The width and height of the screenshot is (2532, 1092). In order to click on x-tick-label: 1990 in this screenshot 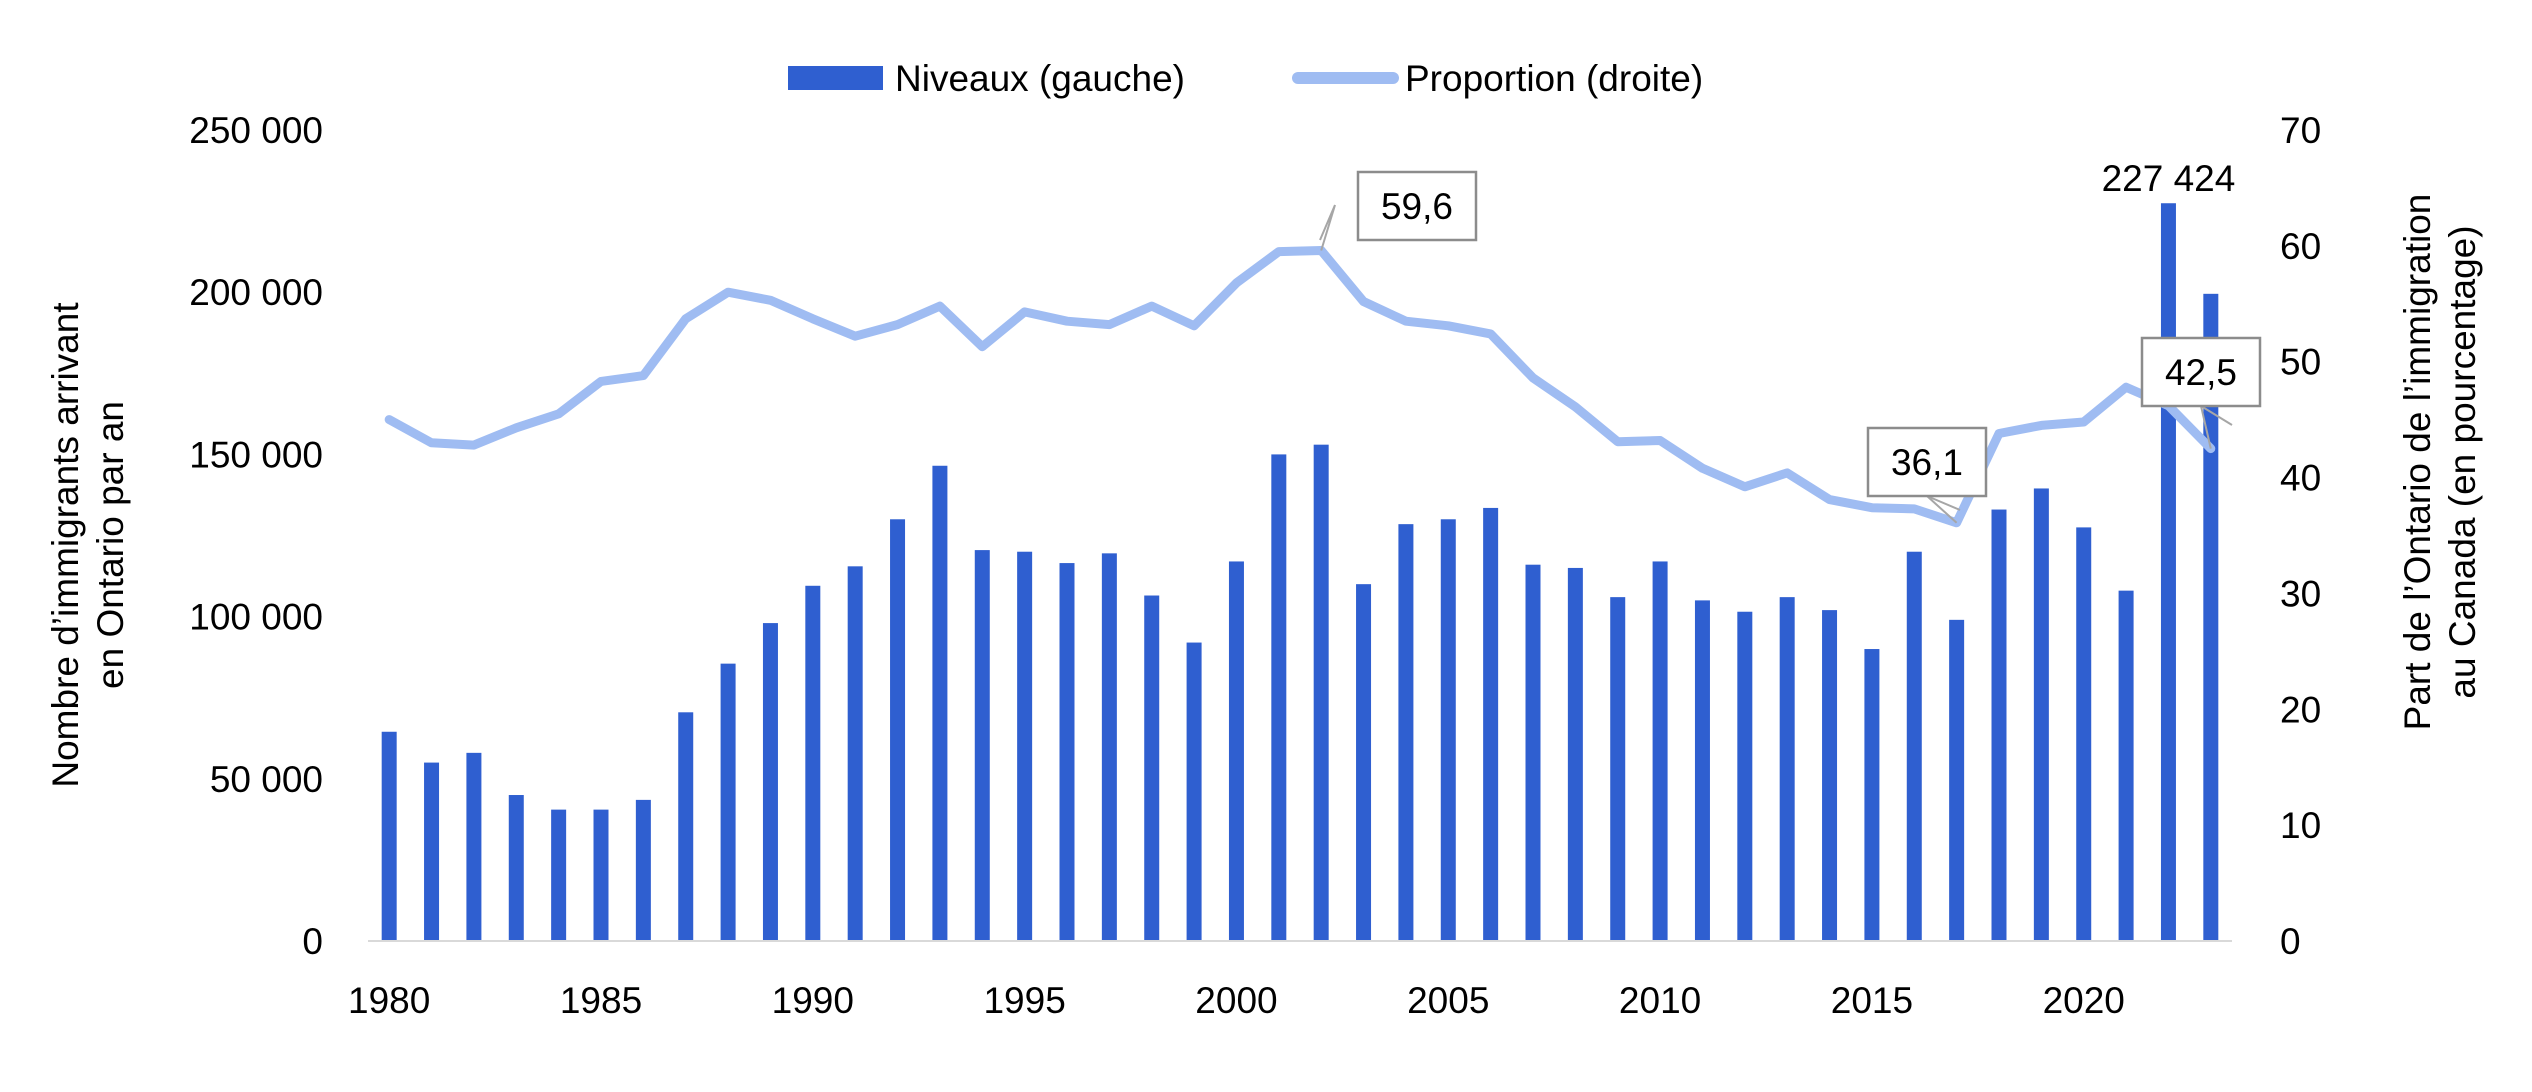, I will do `click(813, 1000)`.